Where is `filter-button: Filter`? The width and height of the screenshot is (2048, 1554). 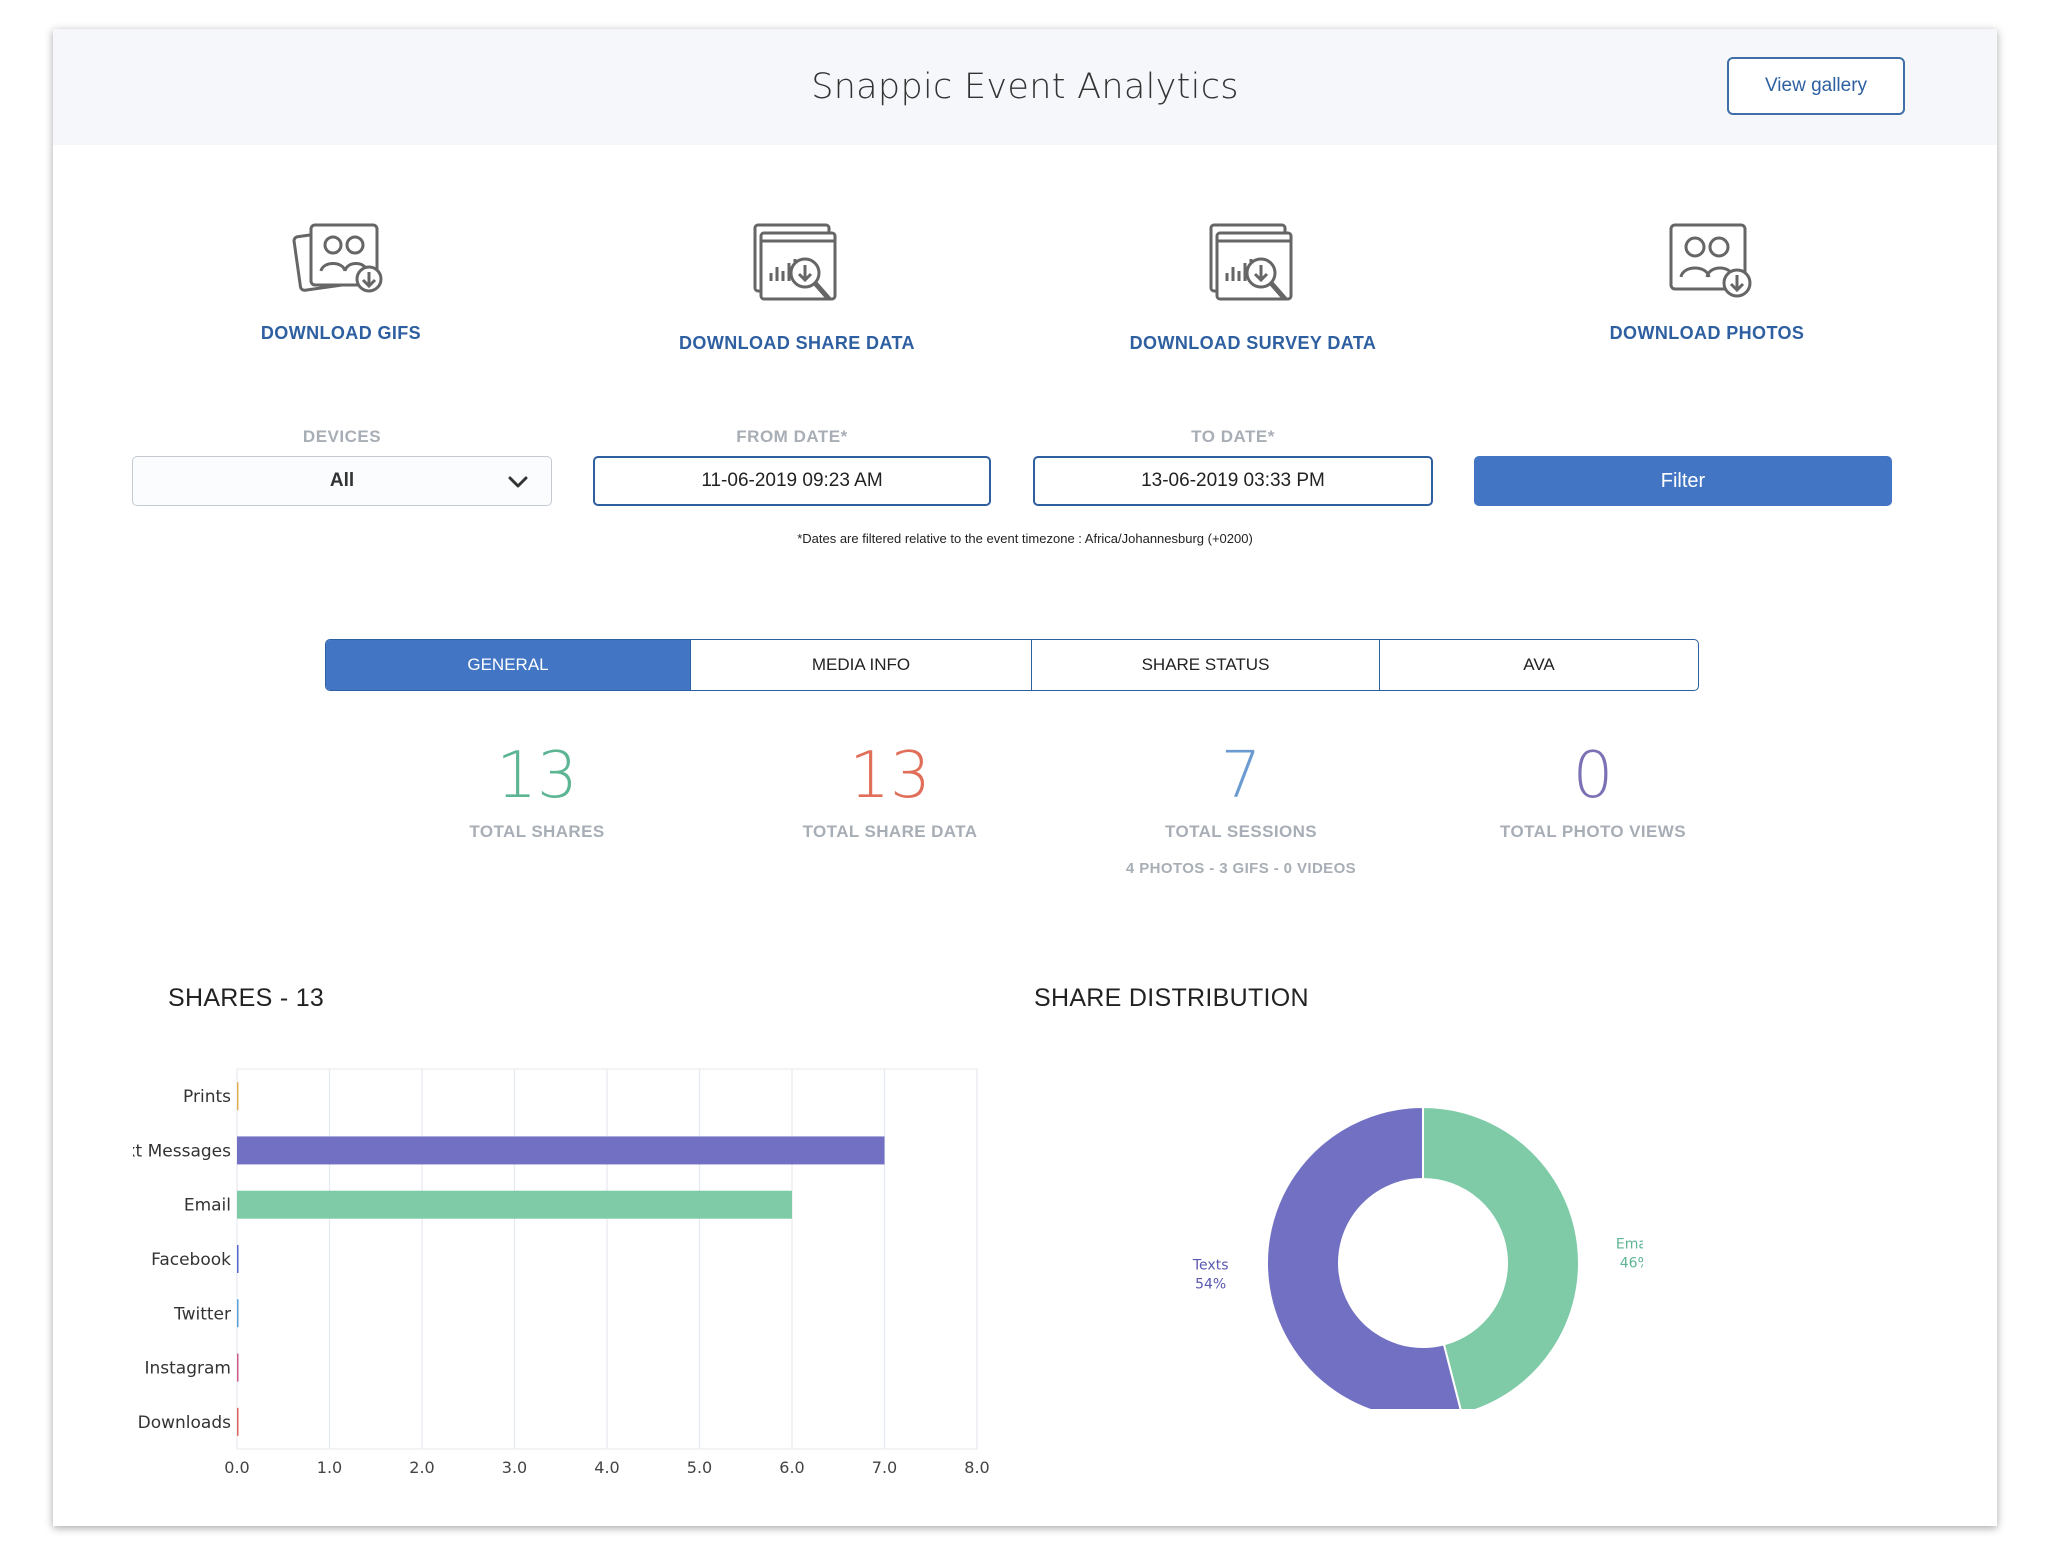 filter-button: Filter is located at coordinates (1683, 481).